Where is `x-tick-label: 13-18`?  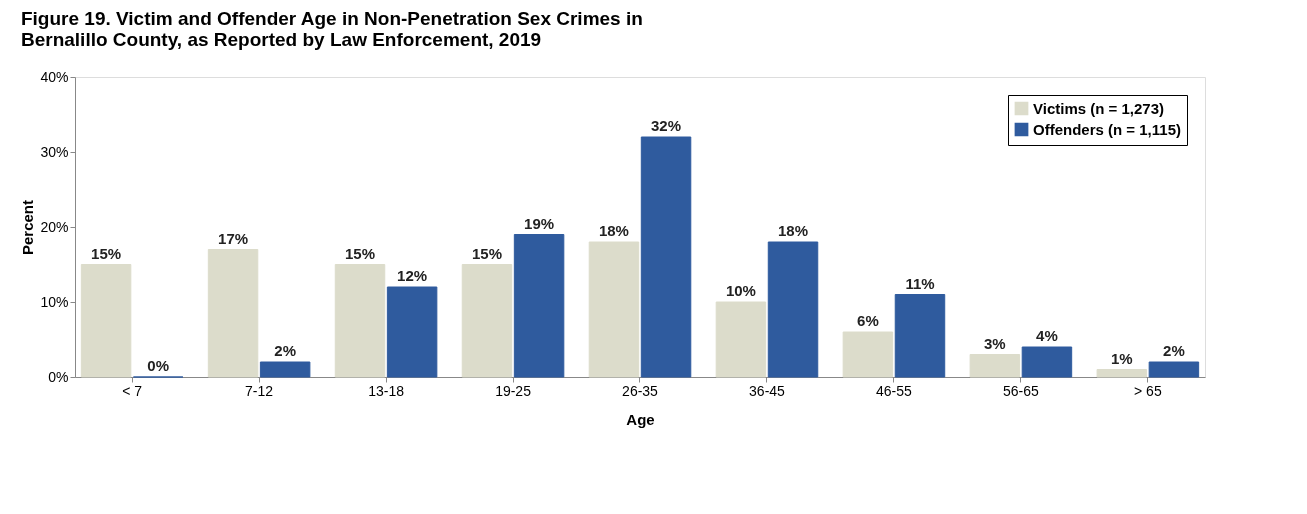
x-tick-label: 13-18 is located at coordinates (386, 390).